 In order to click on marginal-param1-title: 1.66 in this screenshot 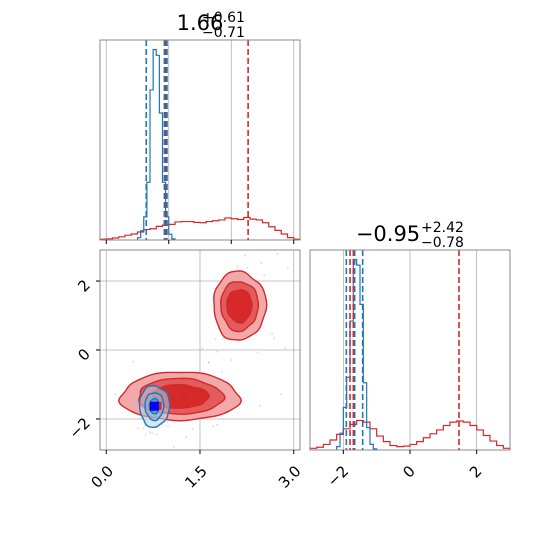, I will do `click(200, 23)`.